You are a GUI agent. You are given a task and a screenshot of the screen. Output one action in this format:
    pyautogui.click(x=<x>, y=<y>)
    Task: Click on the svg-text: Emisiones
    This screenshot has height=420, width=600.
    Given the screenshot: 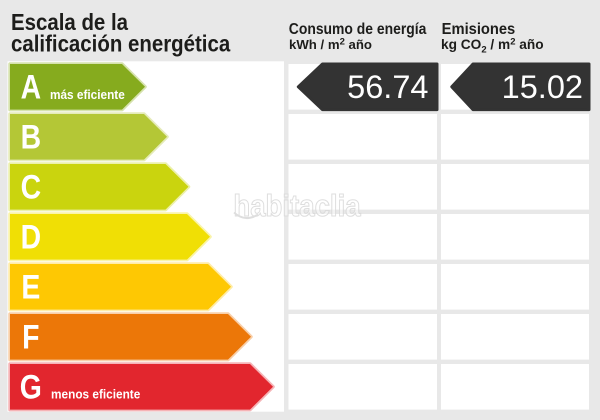 What is the action you would take?
    pyautogui.click(x=479, y=29)
    